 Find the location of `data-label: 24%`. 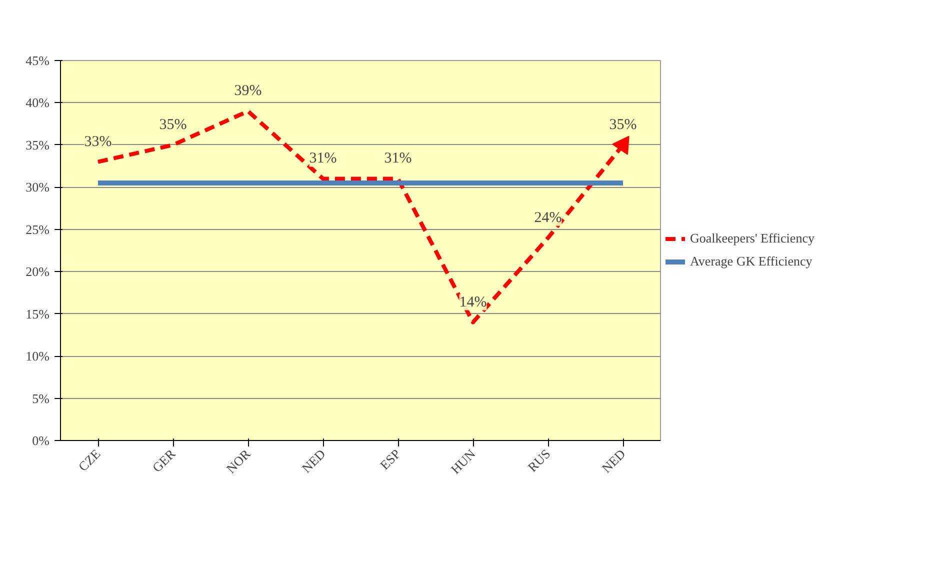

data-label: 24% is located at coordinates (548, 218).